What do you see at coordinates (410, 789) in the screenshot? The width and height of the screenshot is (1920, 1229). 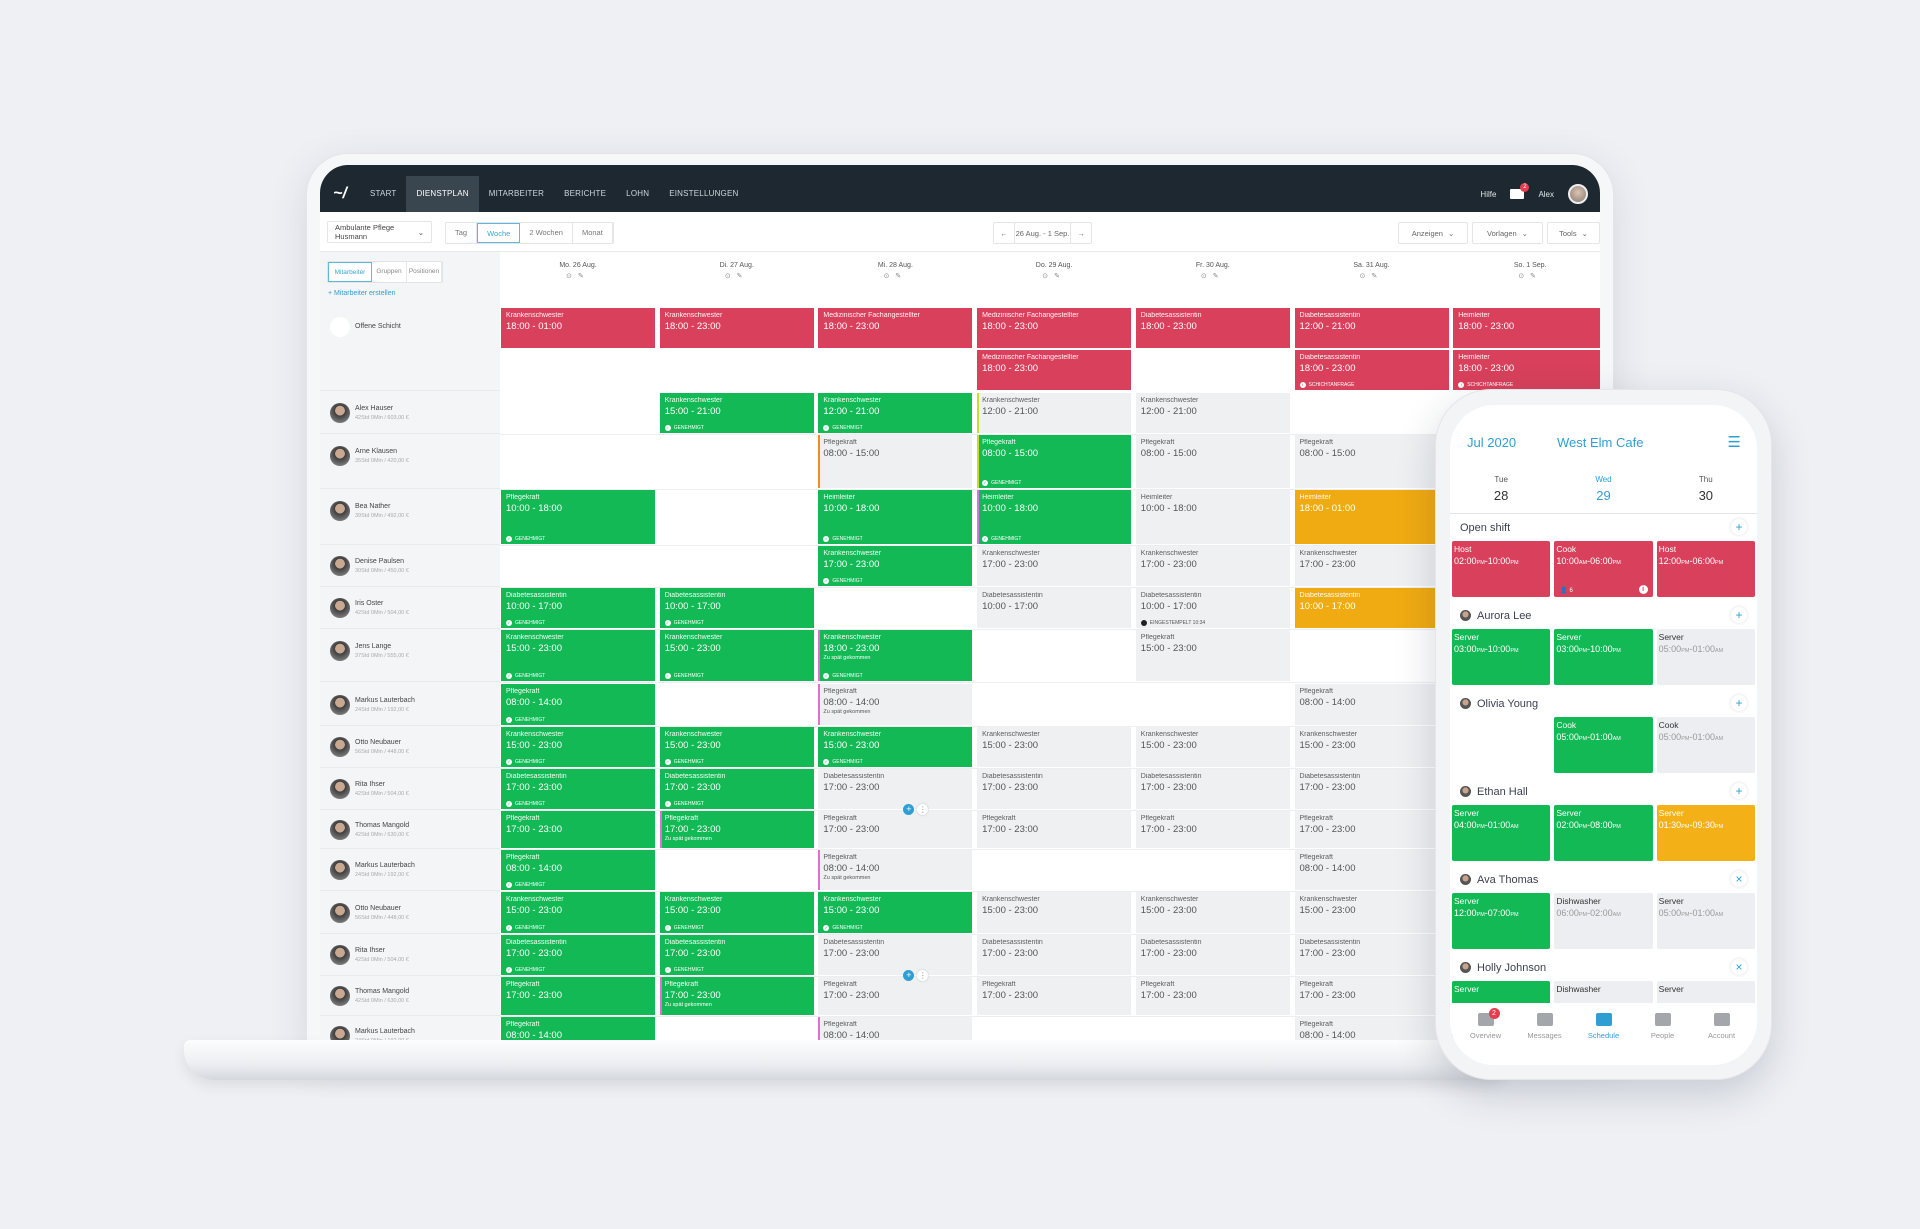 I see `employee-row: Rita Ihser 42Std 0Min / 504,00 €` at bounding box center [410, 789].